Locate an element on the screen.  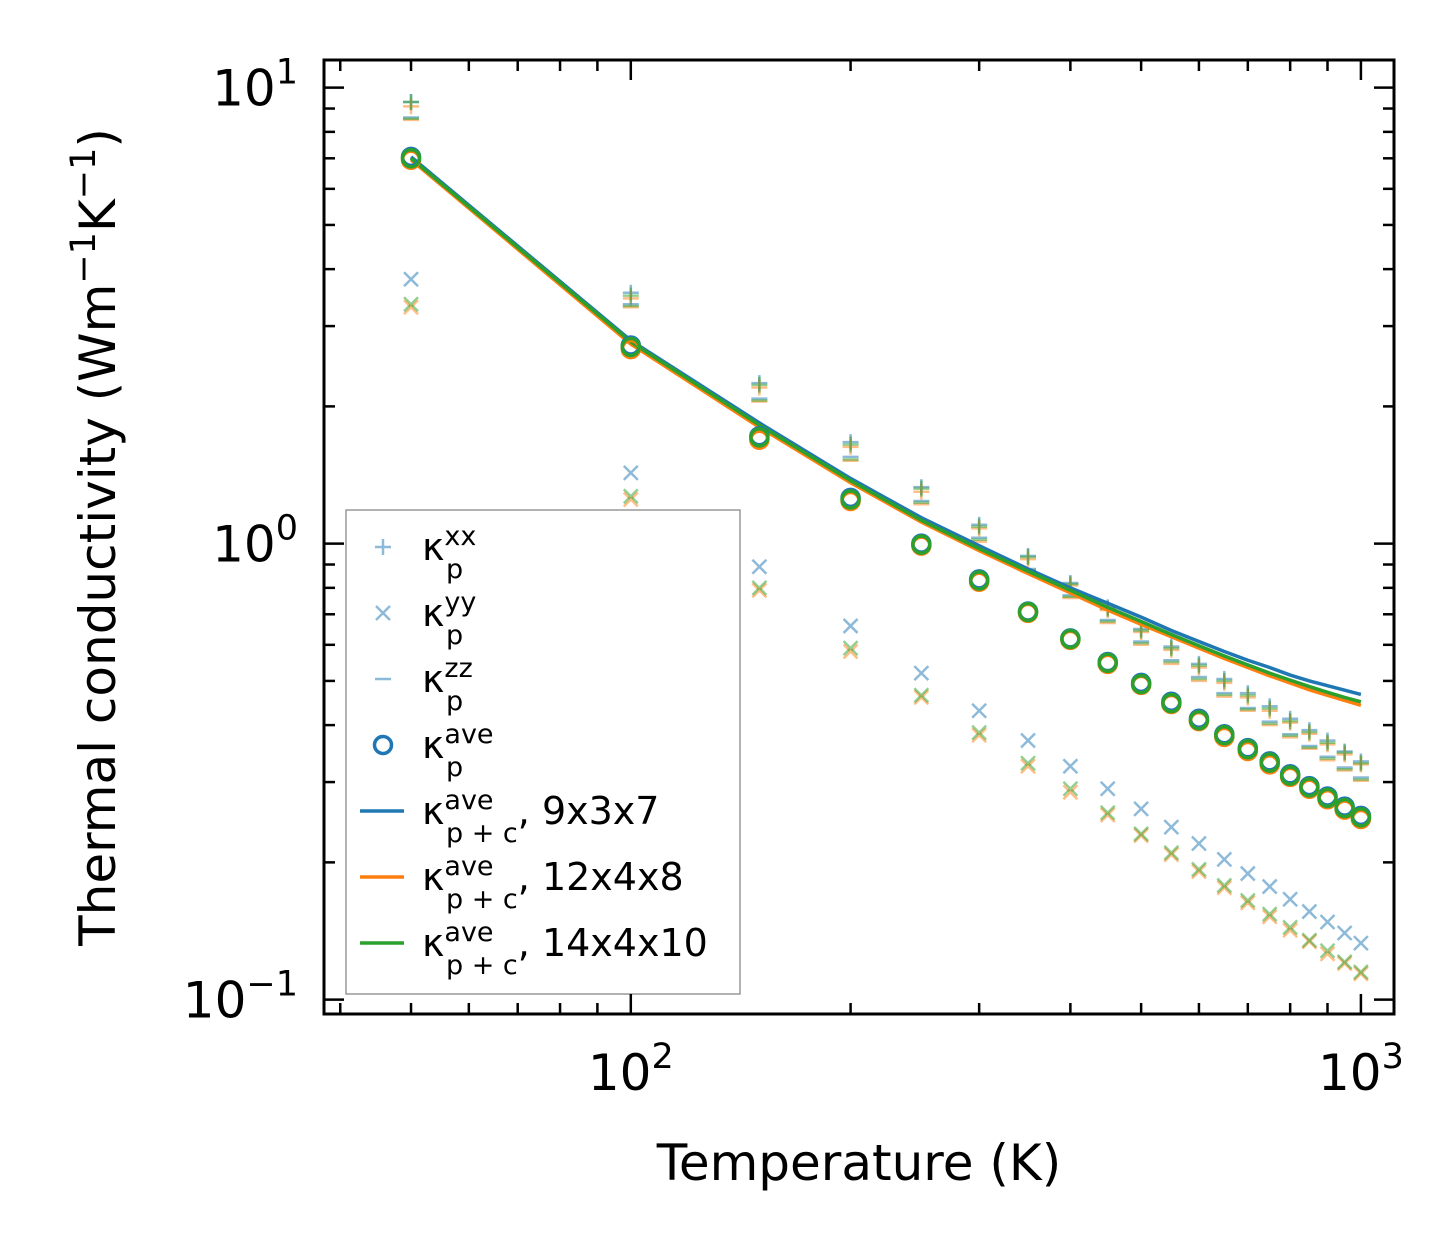
legend-label: κave p + c, 9x3x7 is located at coordinates (540, 817).